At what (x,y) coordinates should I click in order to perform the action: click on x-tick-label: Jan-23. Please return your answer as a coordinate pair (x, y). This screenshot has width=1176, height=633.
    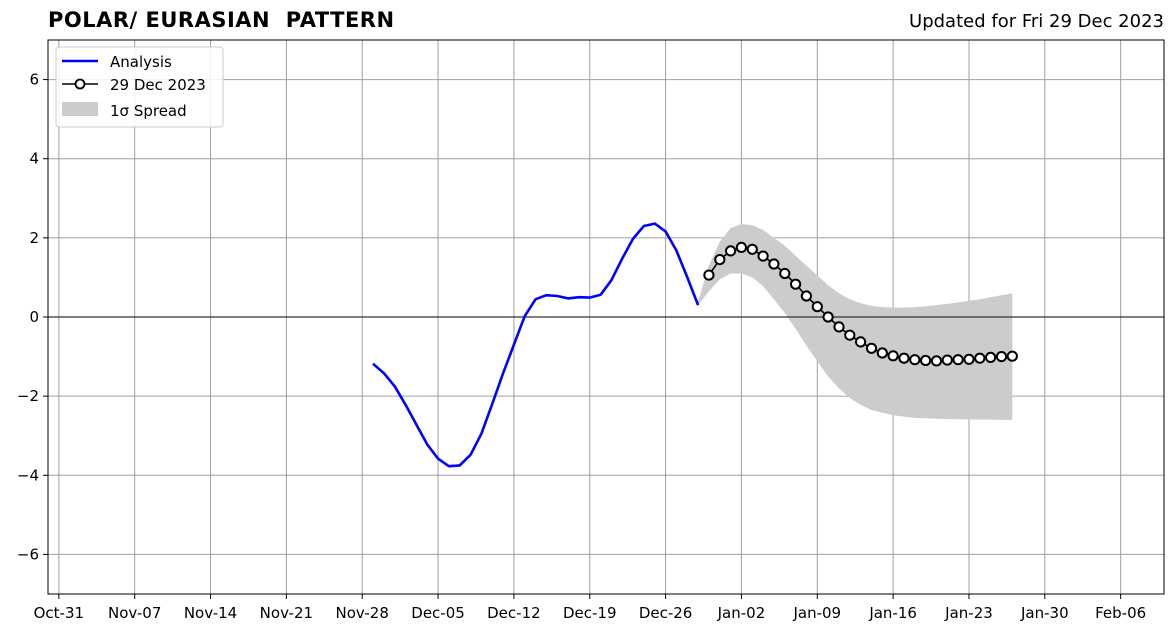
    Looking at the image, I should click on (968, 613).